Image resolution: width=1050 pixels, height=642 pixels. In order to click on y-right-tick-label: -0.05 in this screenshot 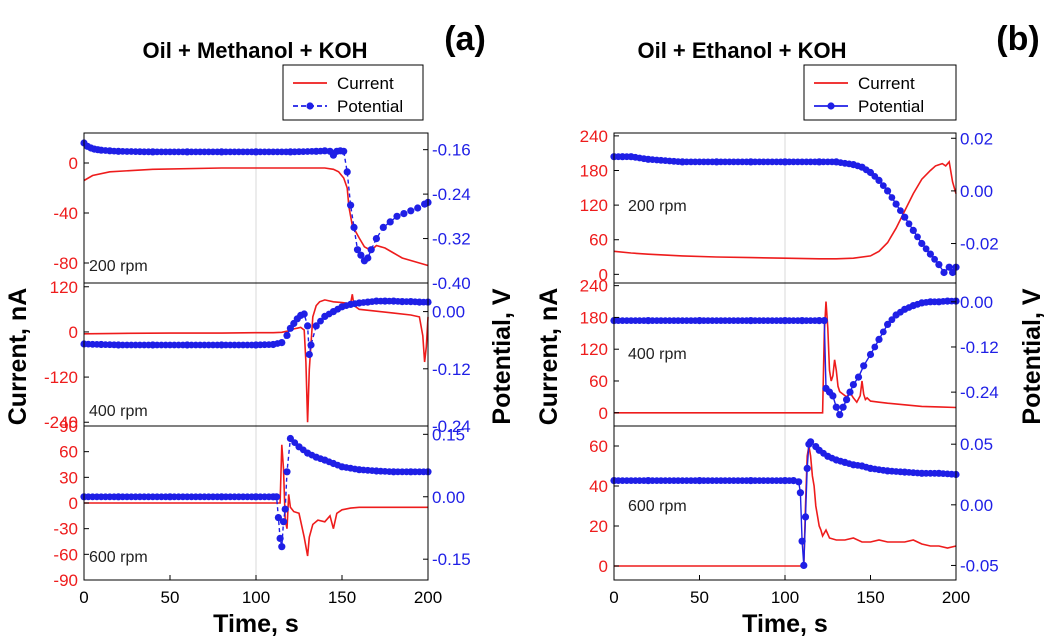, I will do `click(979, 565)`.